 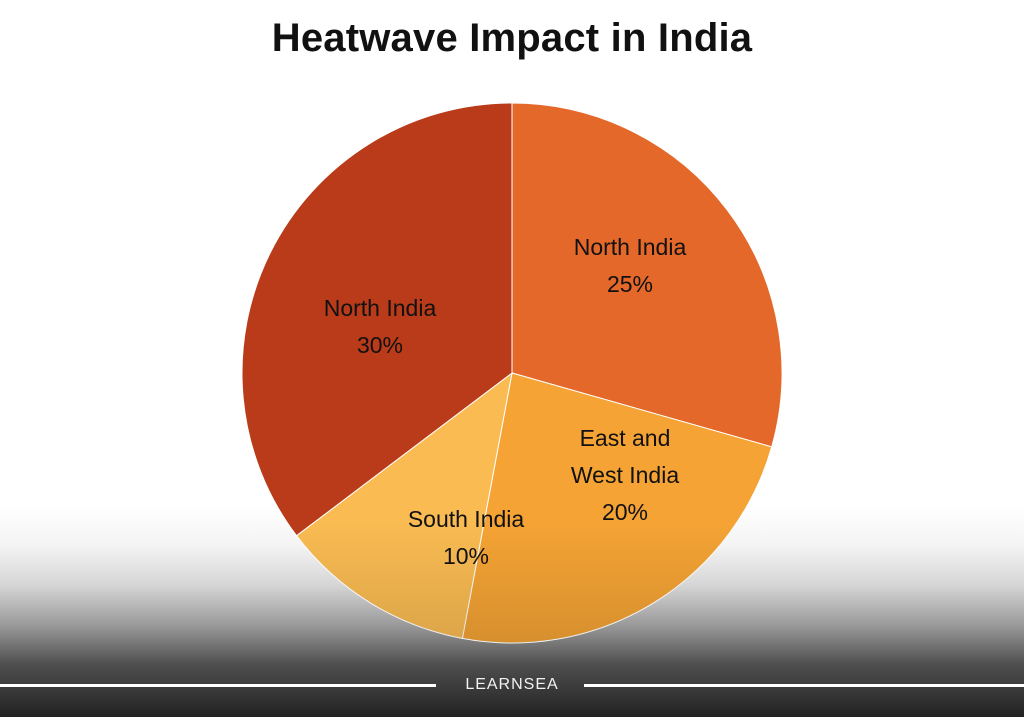 What do you see at coordinates (466, 537) in the screenshot?
I see `slice-label-2: South India 10%` at bounding box center [466, 537].